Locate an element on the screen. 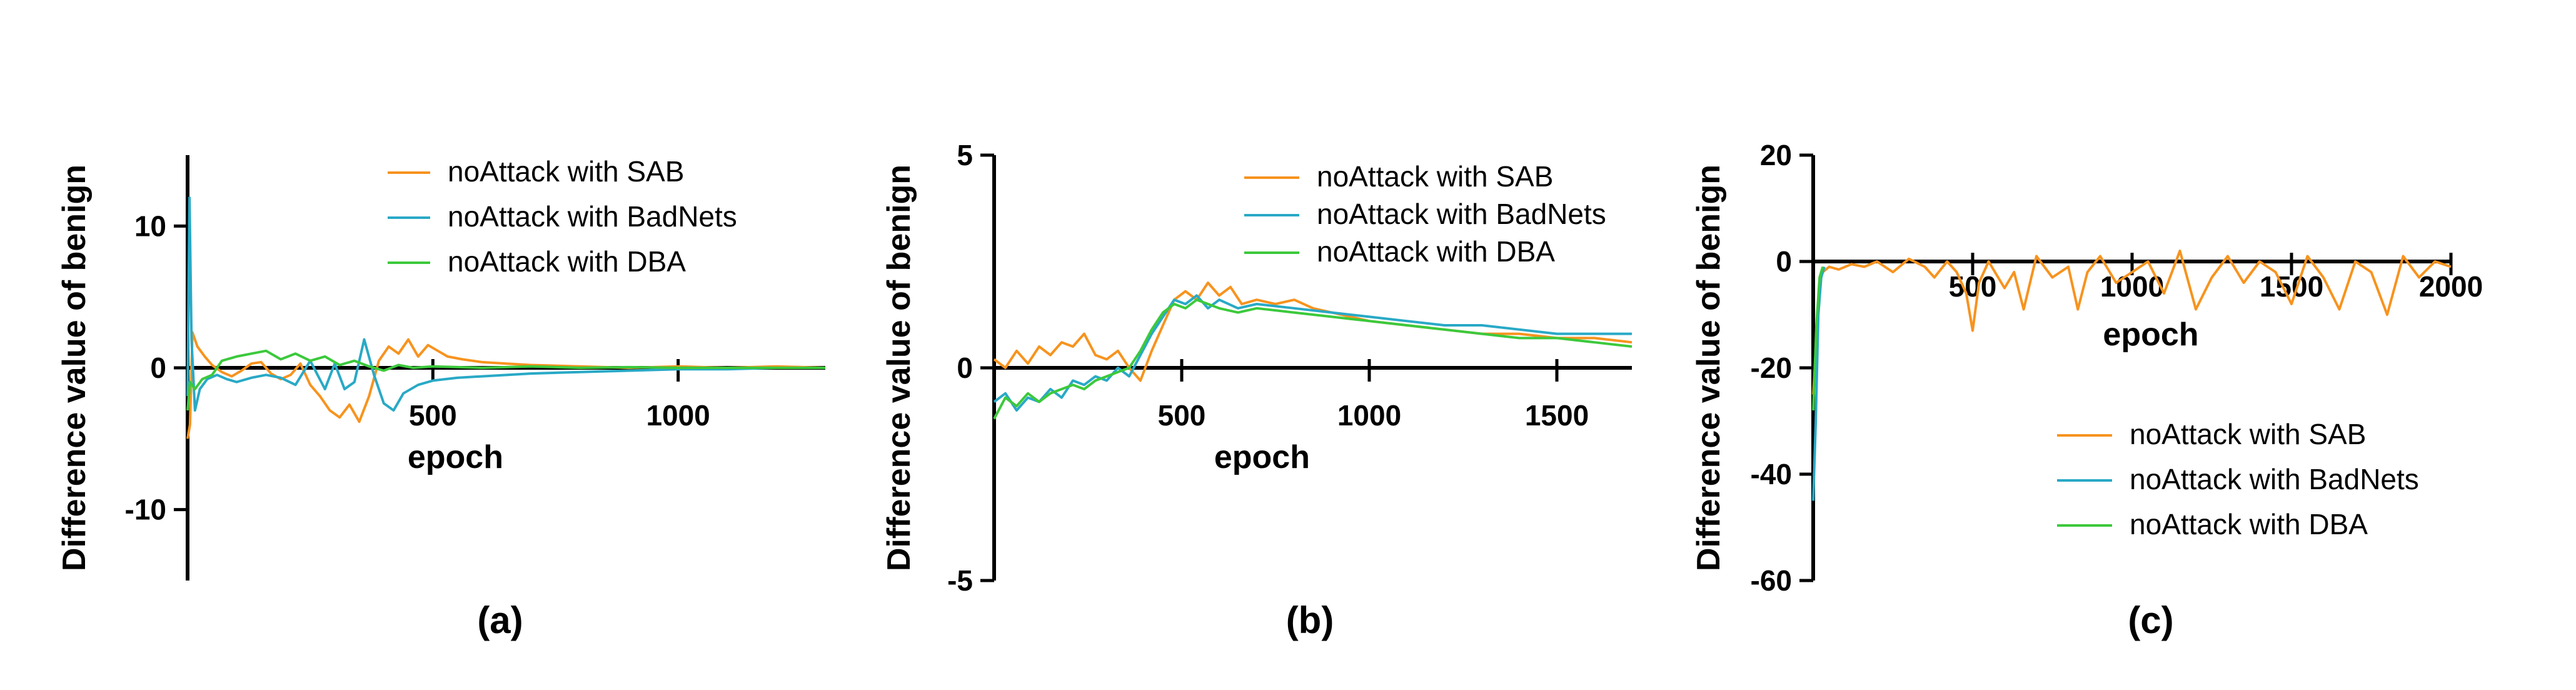 This screenshot has width=2576, height=690. y-tick-label: -5 is located at coordinates (960, 580).